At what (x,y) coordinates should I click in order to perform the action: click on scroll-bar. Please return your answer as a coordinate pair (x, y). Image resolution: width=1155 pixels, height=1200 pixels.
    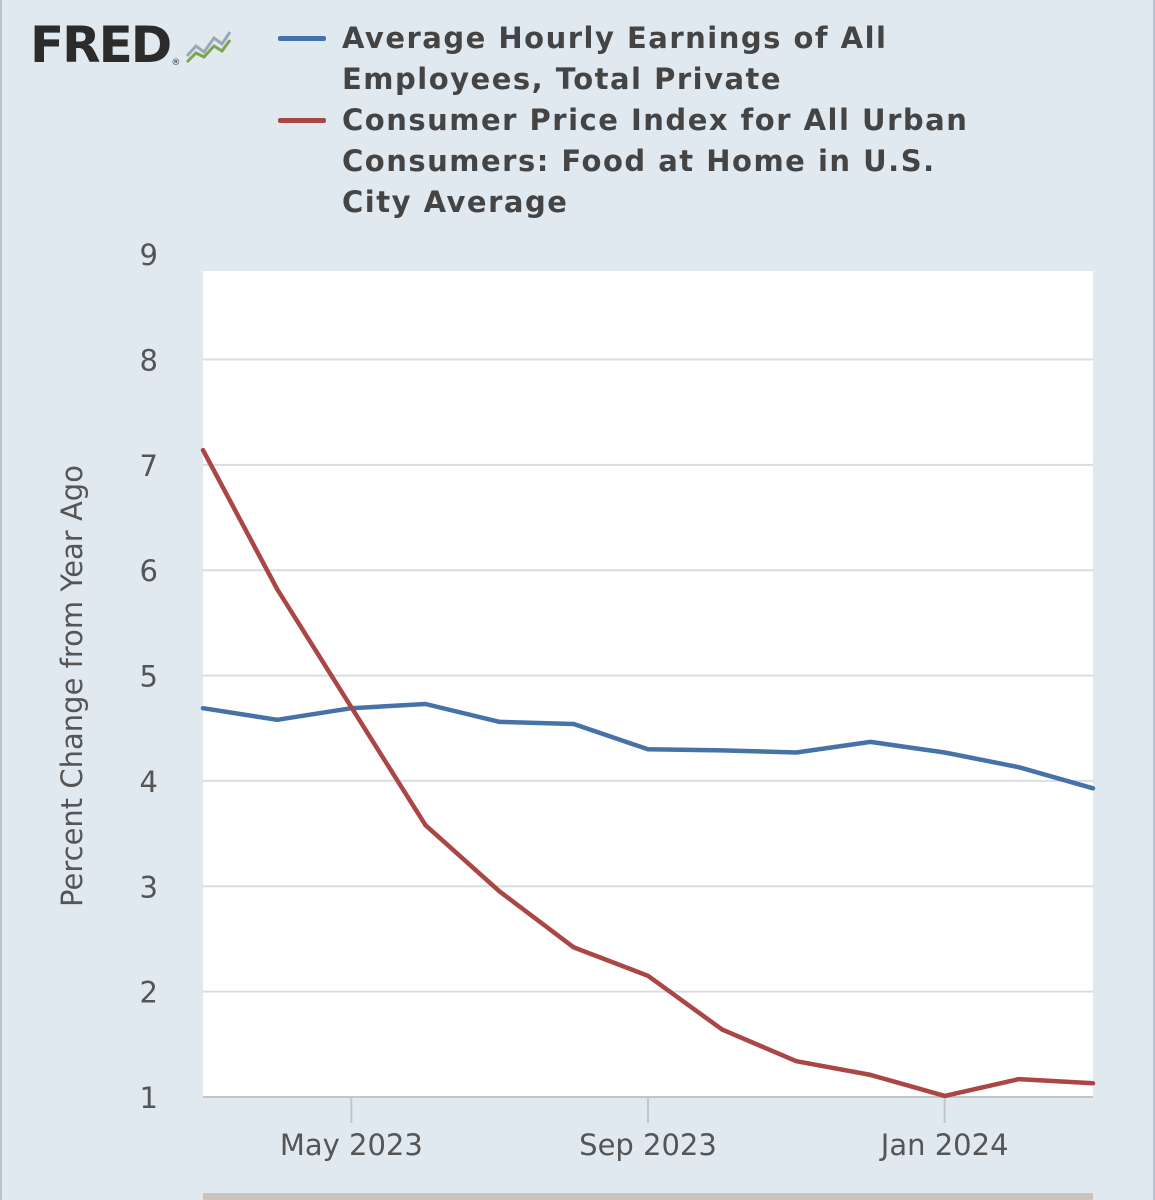
    Looking at the image, I should click on (648, 1196).